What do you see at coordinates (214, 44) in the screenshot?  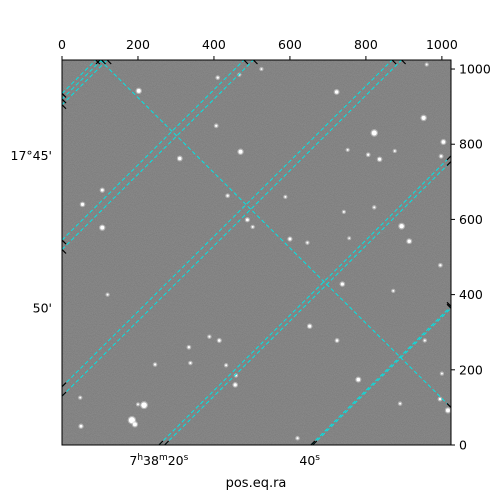 I see `top-tick-label: 400` at bounding box center [214, 44].